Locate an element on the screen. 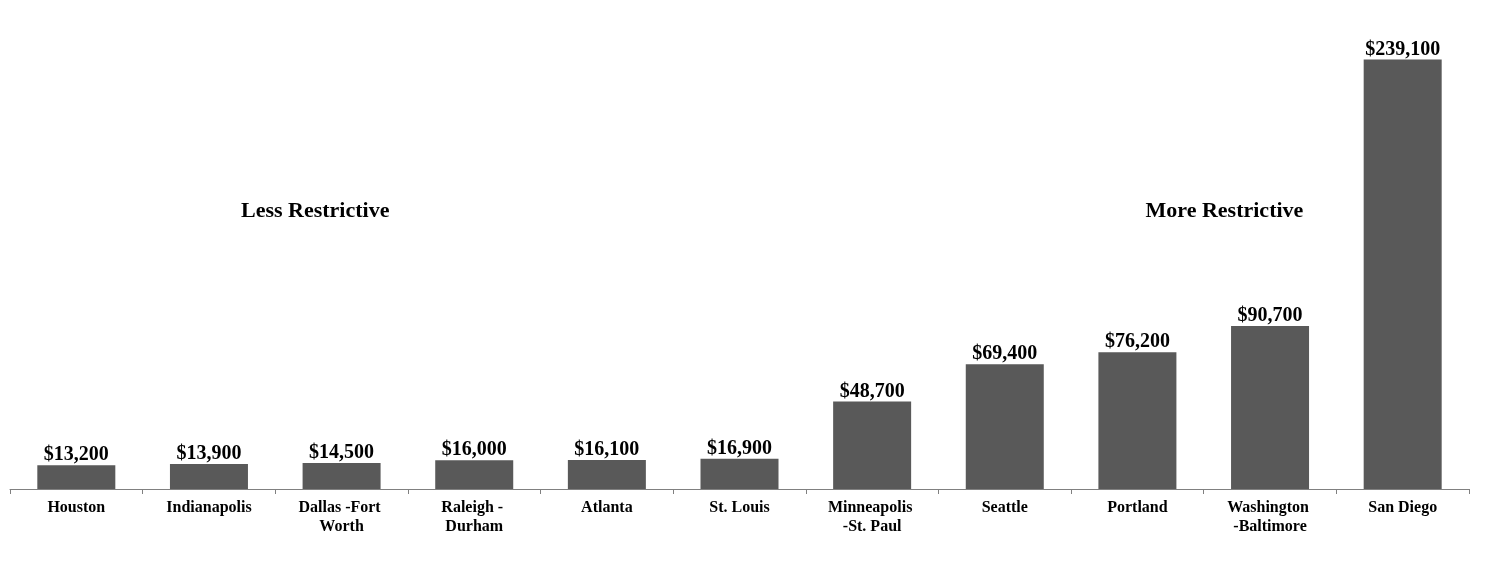  data-label: $90,700 is located at coordinates (1270, 314).